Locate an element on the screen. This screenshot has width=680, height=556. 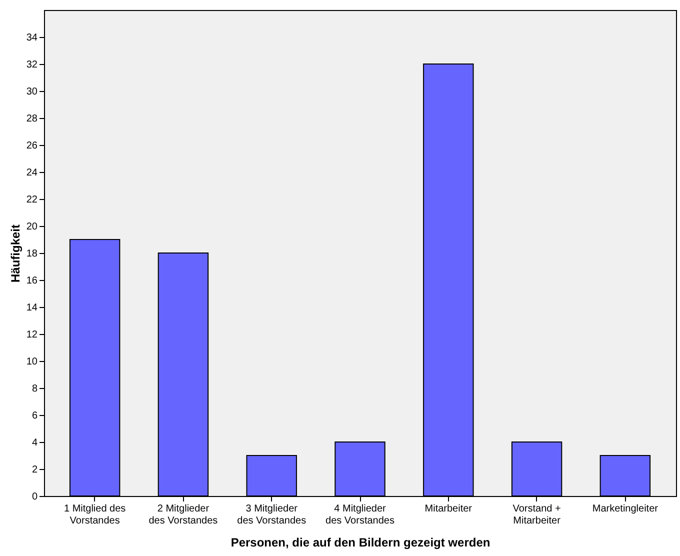
y-tick-label: 10 is located at coordinates (32, 362).